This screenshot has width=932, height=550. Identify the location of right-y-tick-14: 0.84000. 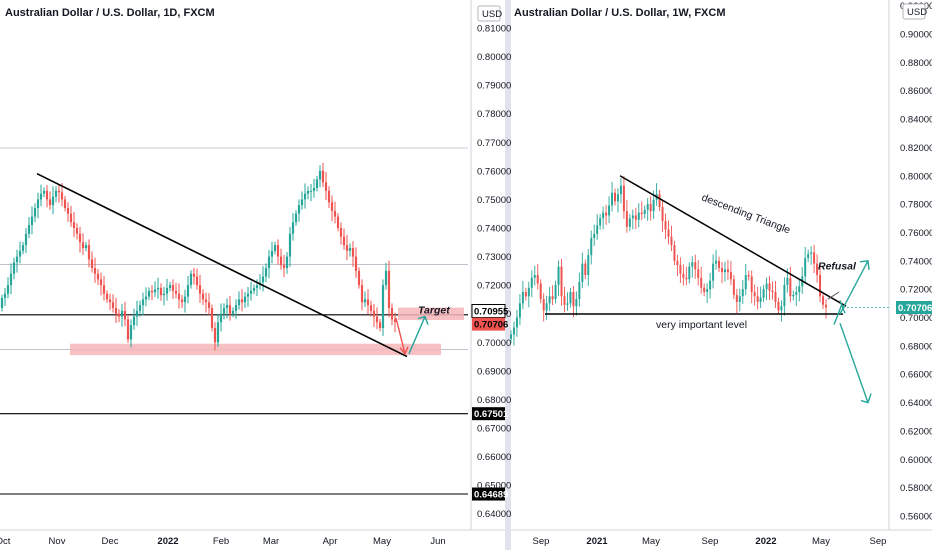
(916, 120).